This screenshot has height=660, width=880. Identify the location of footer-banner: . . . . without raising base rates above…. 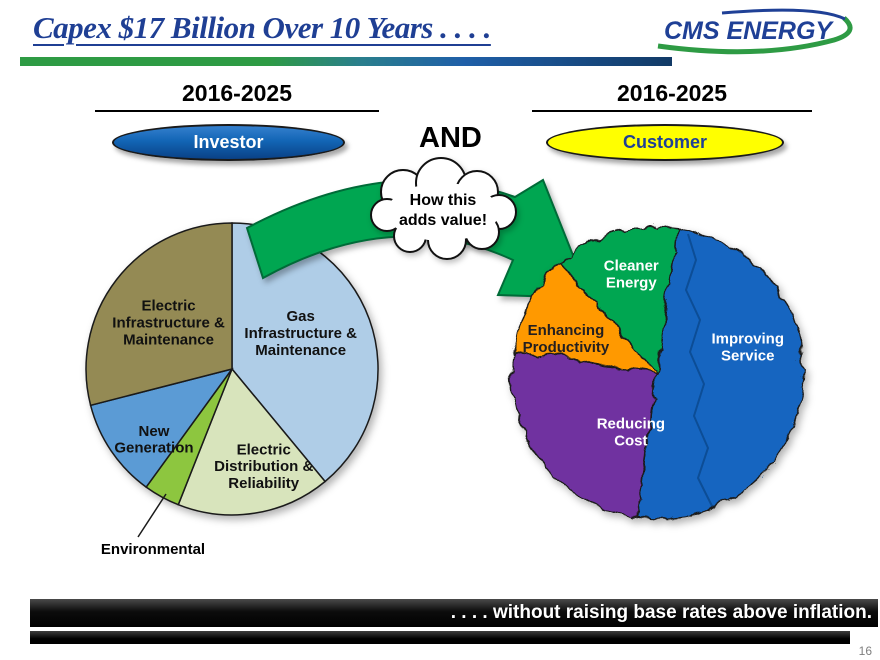
(454, 613).